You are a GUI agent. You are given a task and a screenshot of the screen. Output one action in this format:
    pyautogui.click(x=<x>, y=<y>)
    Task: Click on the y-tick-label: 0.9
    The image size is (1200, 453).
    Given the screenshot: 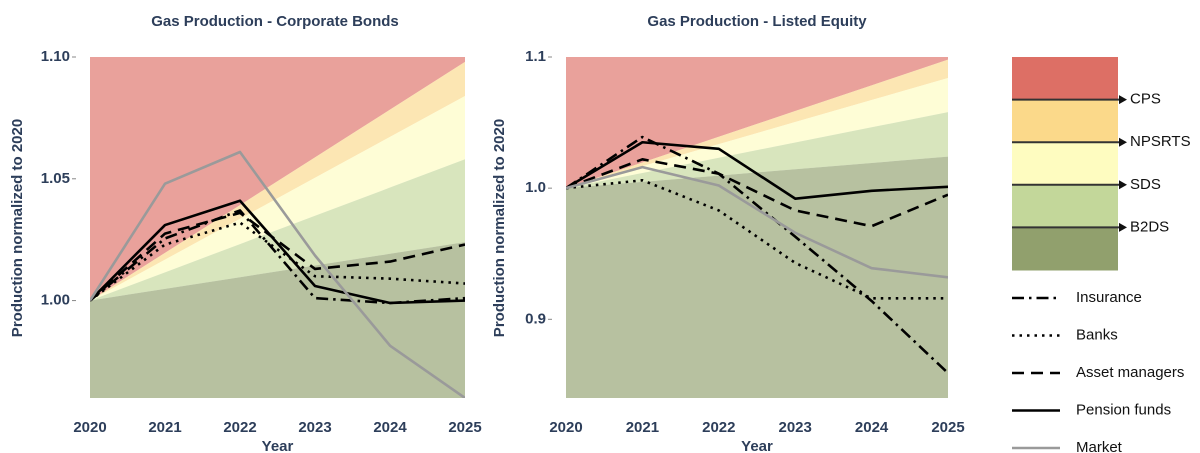 What is the action you would take?
    pyautogui.click(x=535, y=318)
    